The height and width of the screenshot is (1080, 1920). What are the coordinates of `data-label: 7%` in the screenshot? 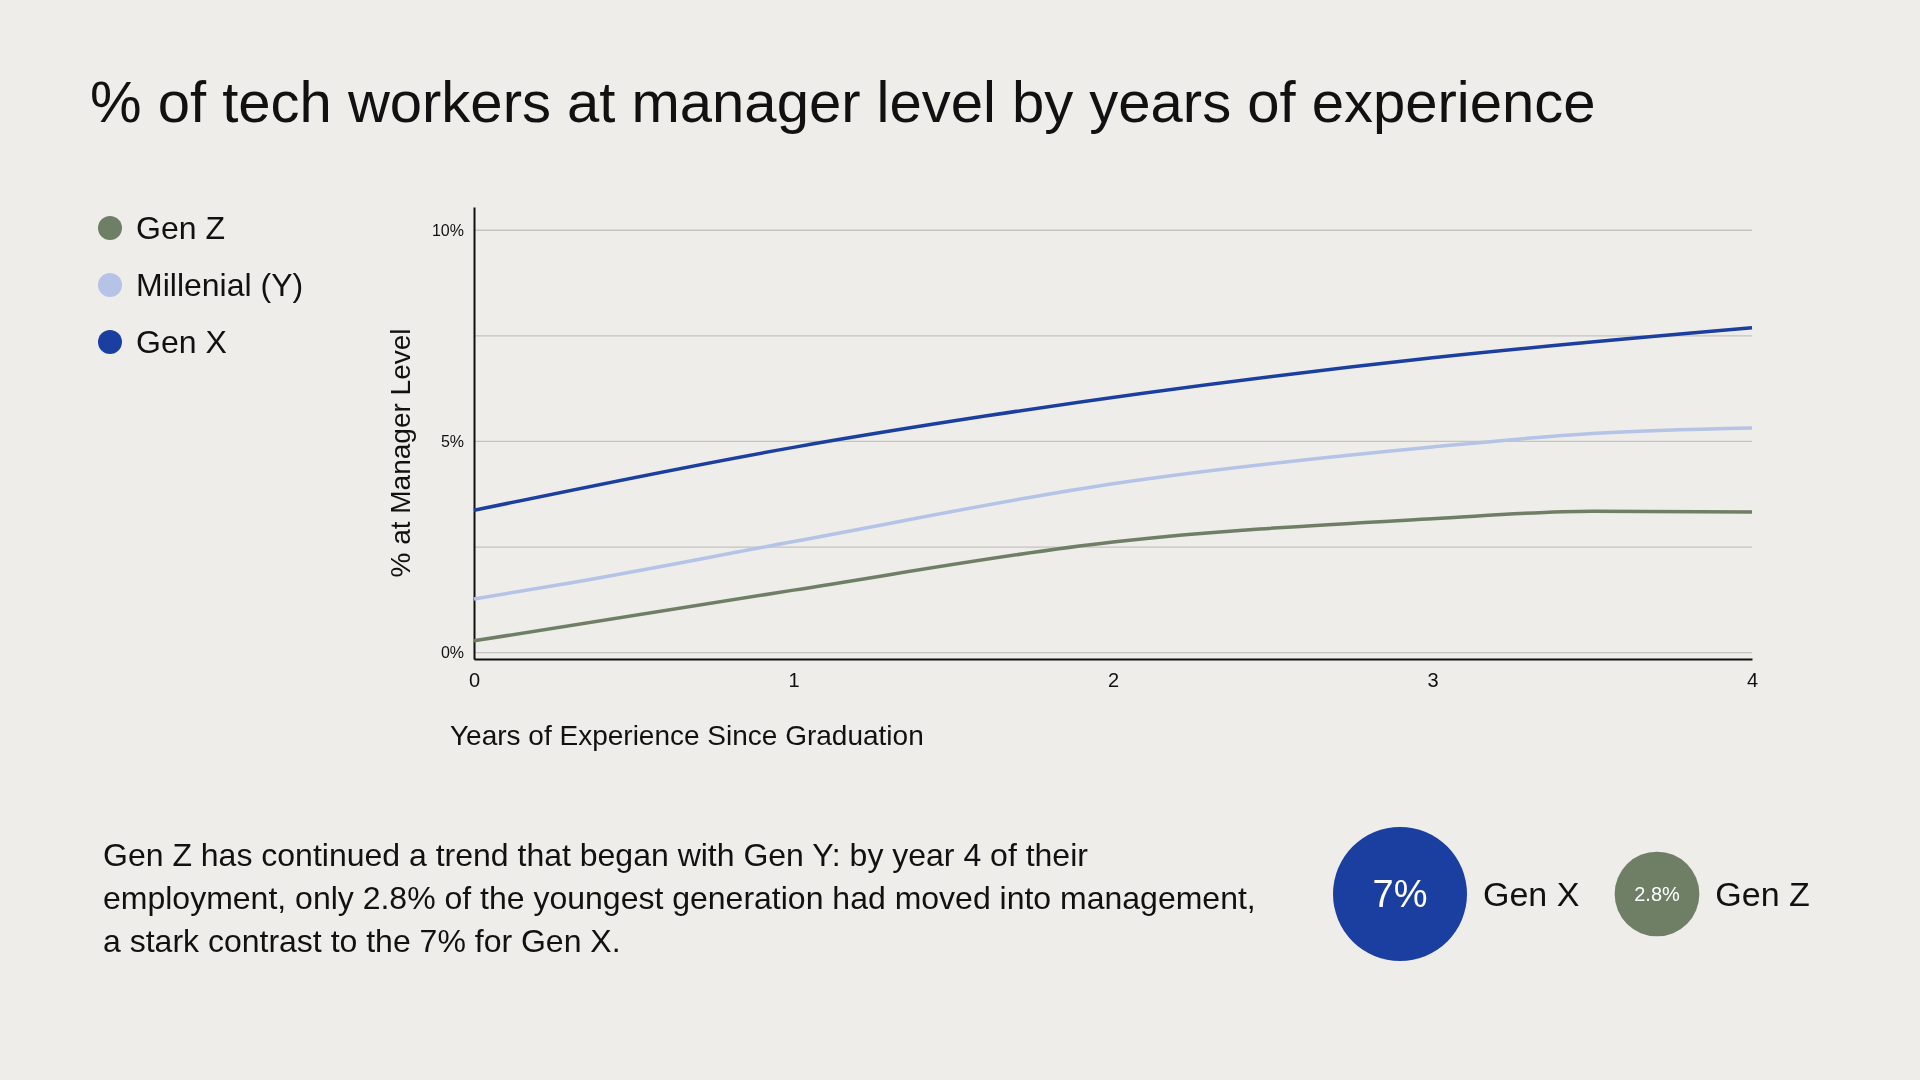 It's located at (1400, 894).